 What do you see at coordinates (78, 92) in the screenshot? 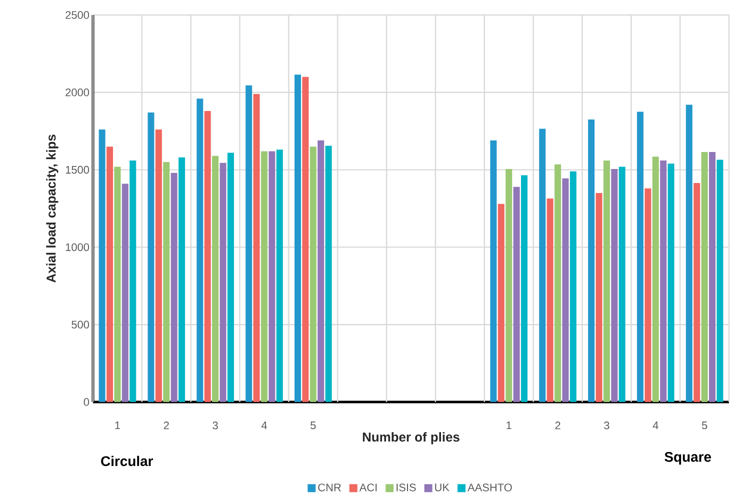
I see `y-tick-label: 2000` at bounding box center [78, 92].